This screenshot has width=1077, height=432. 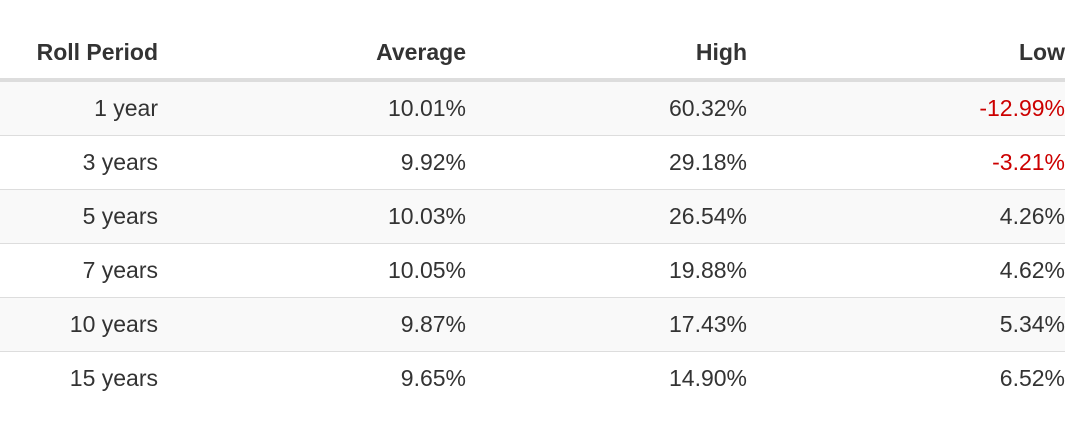 What do you see at coordinates (312, 324) in the screenshot?
I see `cell-average: 9.87%` at bounding box center [312, 324].